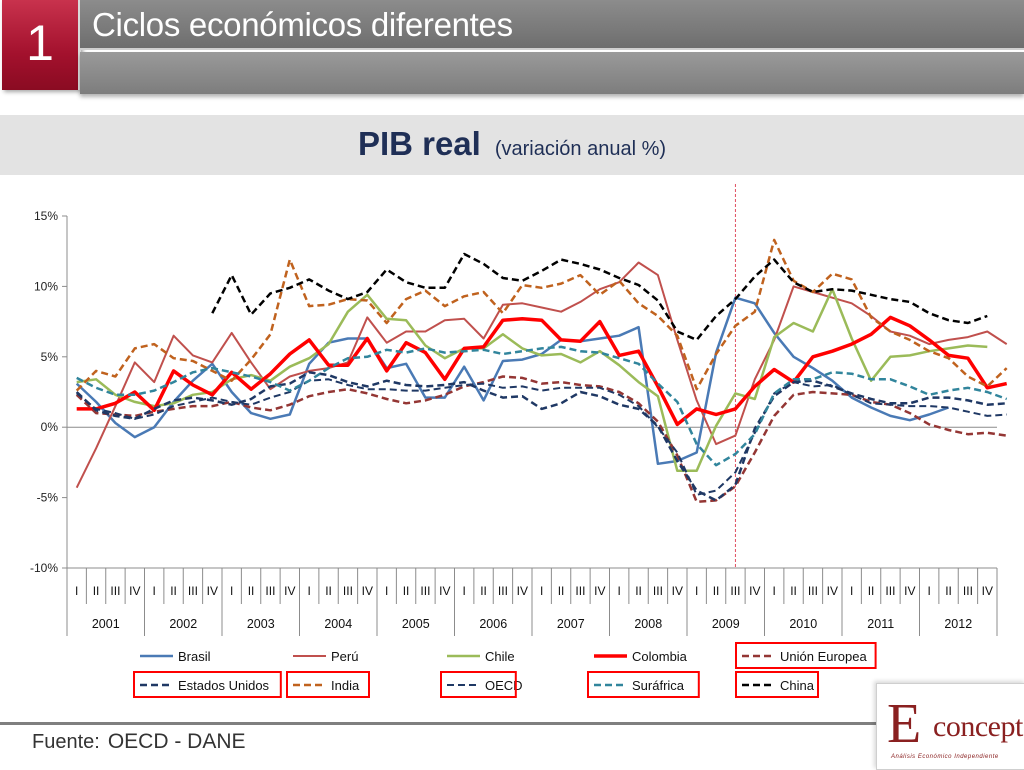  What do you see at coordinates (552, 25) in the screenshot?
I see `title-band: Ciclos económicos diferentes` at bounding box center [552, 25].